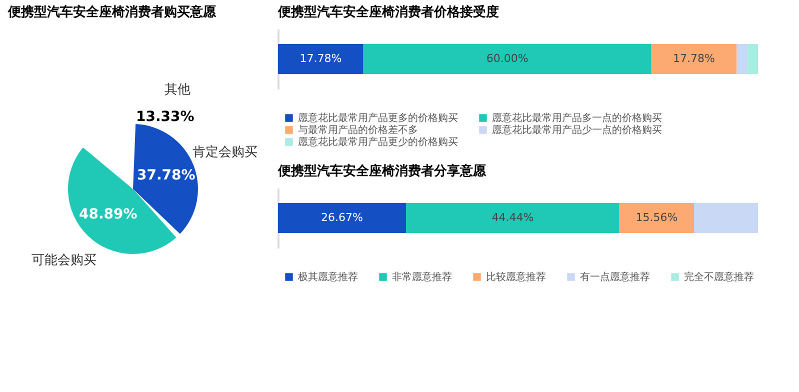 The image size is (799, 392). I want to click on legend-label: 非常愿意推荐, so click(422, 277).